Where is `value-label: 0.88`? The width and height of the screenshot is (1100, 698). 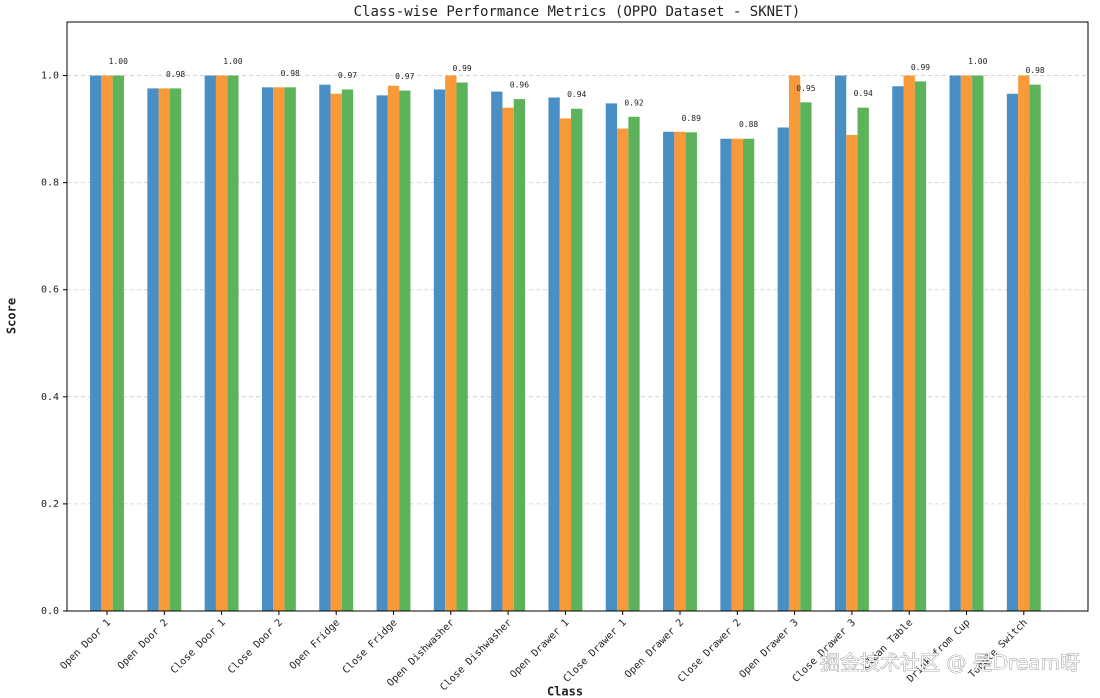
value-label: 0.88 is located at coordinates (748, 124).